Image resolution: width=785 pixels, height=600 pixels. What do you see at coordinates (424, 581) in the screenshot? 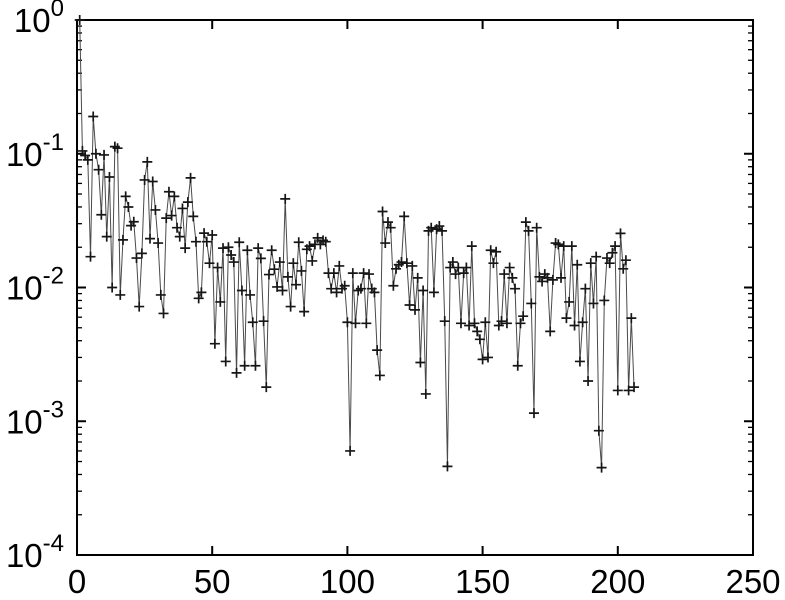
I see `x-axis-labels: 0 50 100 150 200 250` at bounding box center [424, 581].